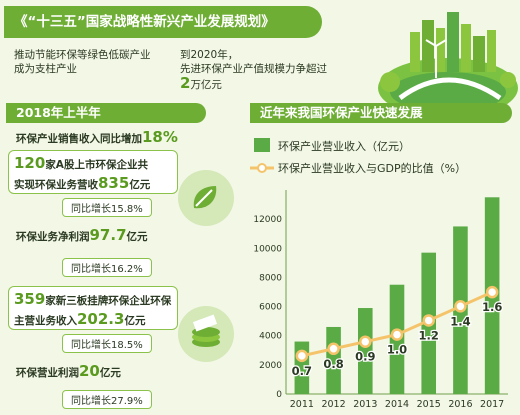  I want to click on intro-left: 推动节能环保等绿色低碳产业 成为支柱产业, so click(89, 62).